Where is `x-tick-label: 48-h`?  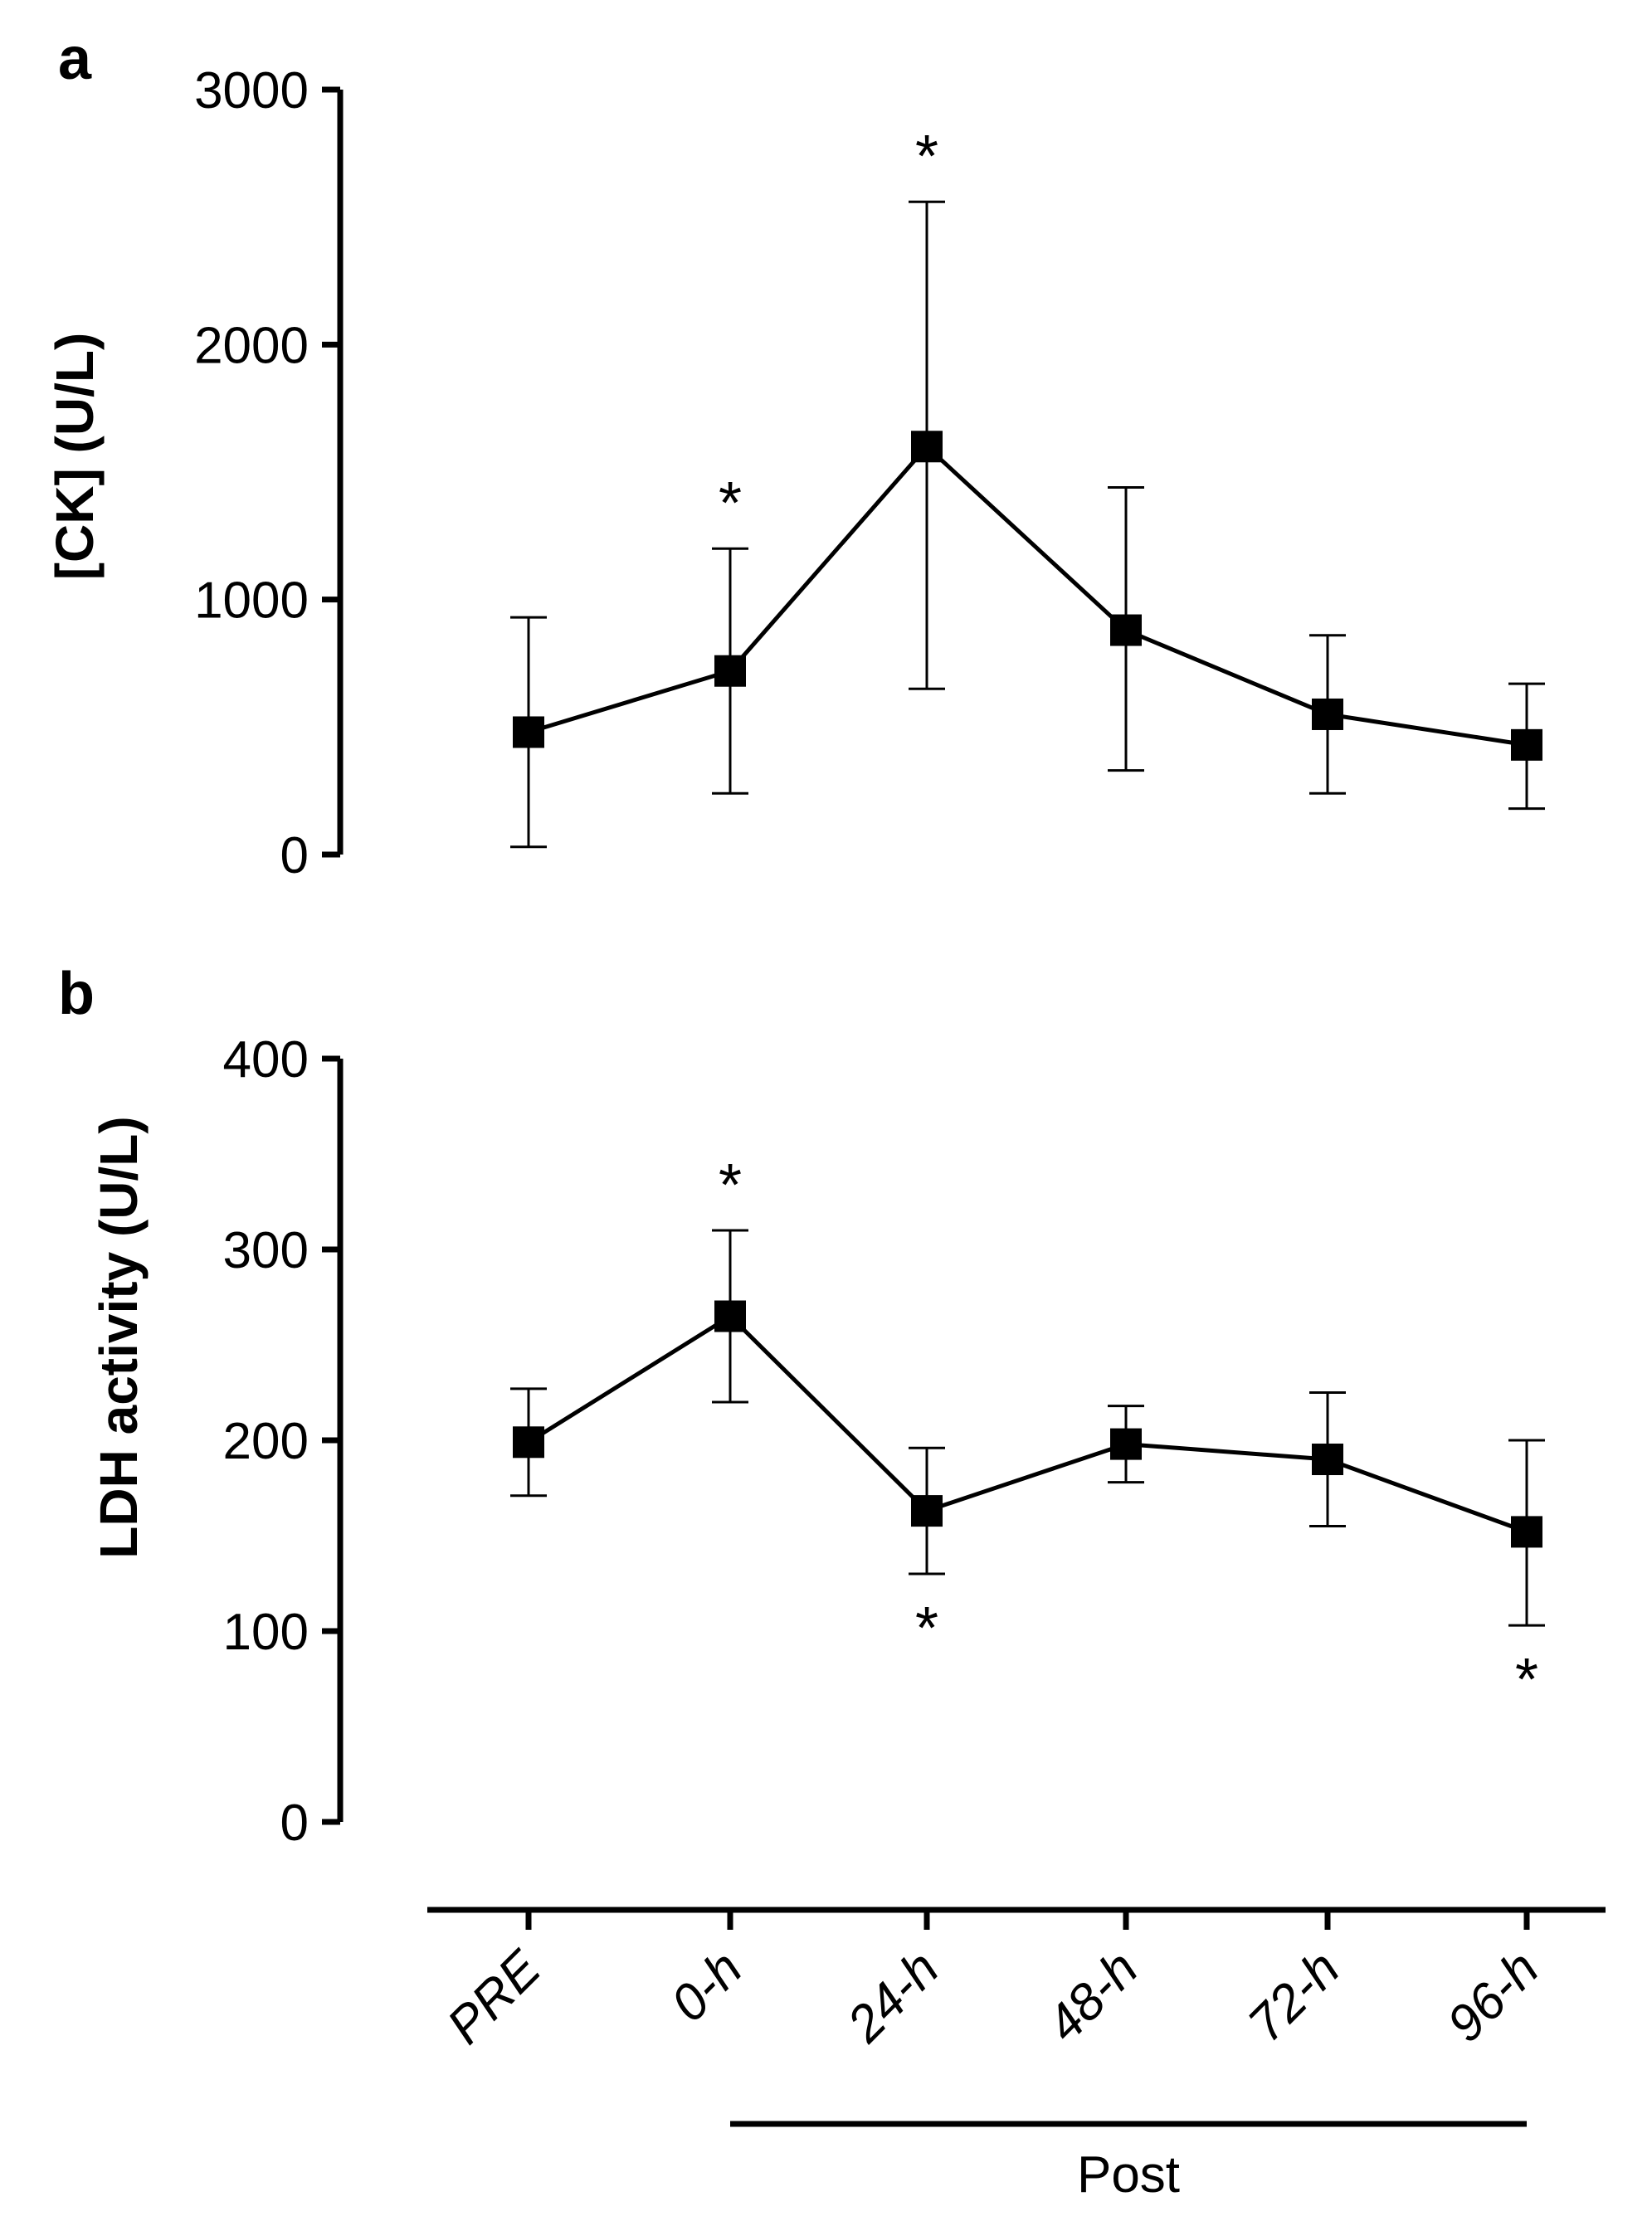
x-tick-label: 48-h is located at coordinates (1093, 1997).